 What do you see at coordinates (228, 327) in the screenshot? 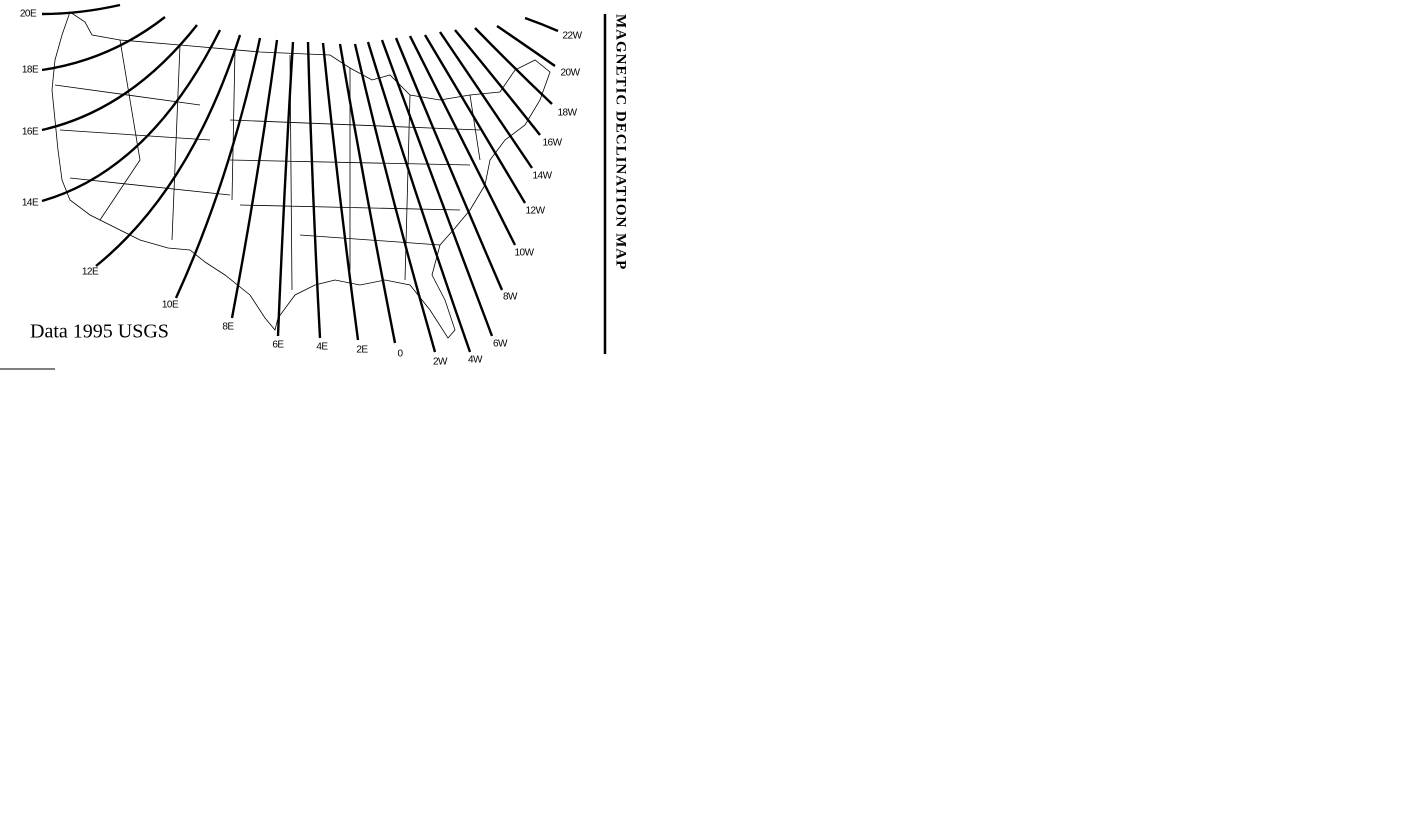
I see `isogonic-label: 8E` at bounding box center [228, 327].